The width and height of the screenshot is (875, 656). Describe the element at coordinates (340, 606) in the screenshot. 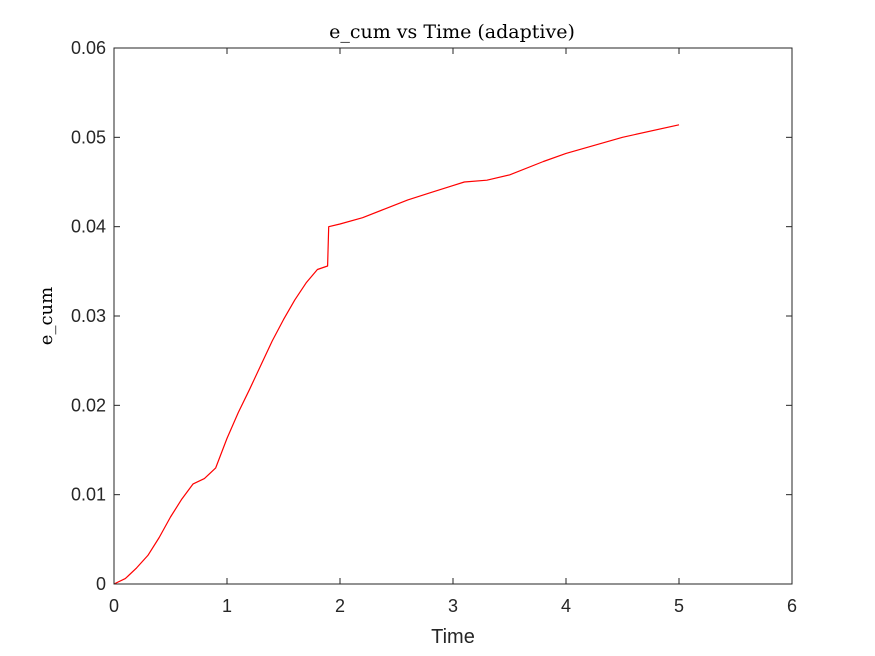

I see `x-tick-label: 2` at that location.